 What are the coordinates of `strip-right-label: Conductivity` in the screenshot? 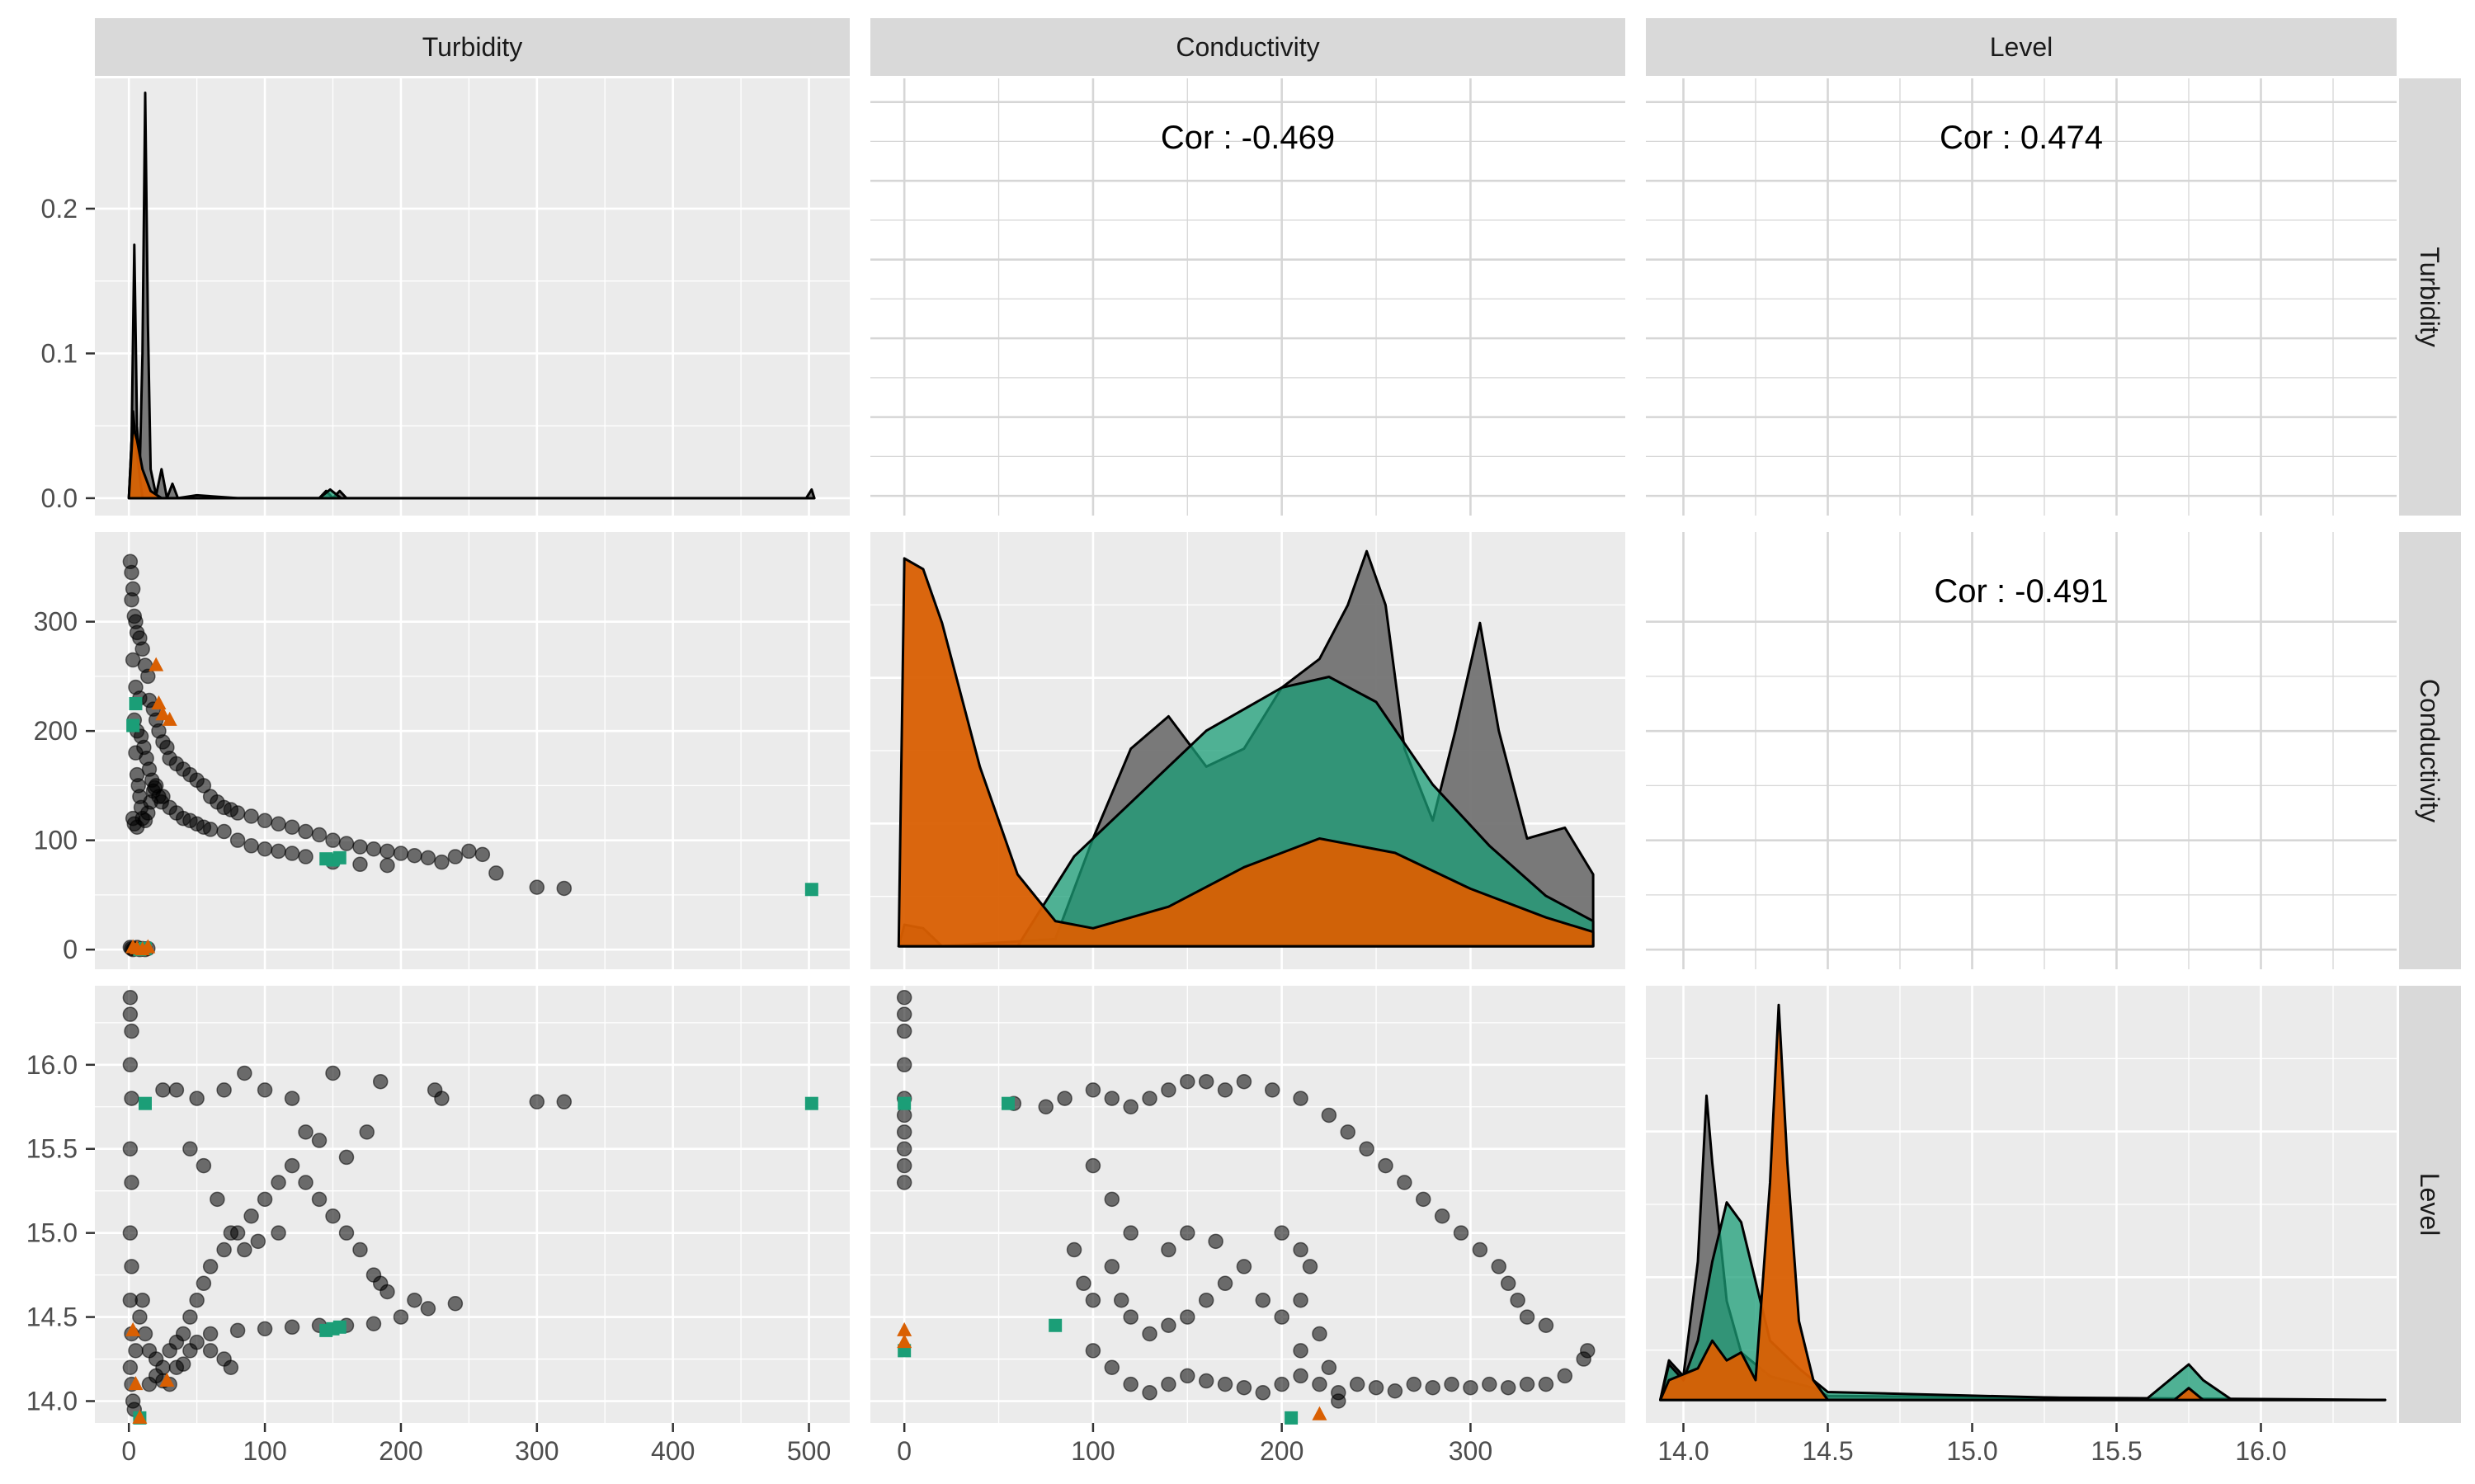 It's located at (2429, 750).